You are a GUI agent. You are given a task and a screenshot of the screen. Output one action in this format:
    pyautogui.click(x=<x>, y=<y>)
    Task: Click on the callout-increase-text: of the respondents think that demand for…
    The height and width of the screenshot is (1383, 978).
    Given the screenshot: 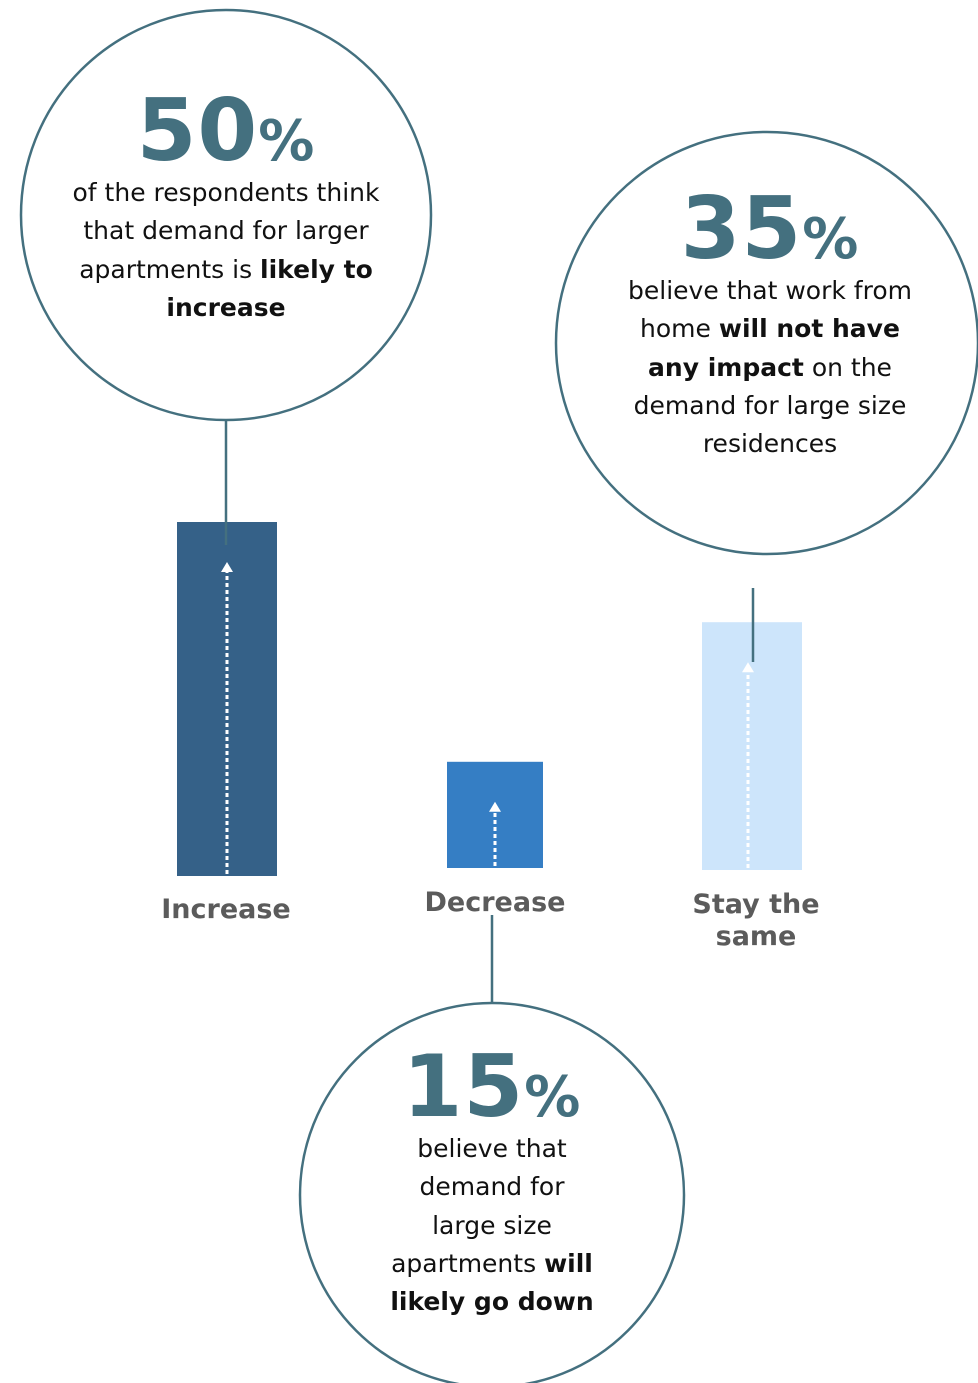 What is the action you would take?
    pyautogui.click(x=226, y=231)
    